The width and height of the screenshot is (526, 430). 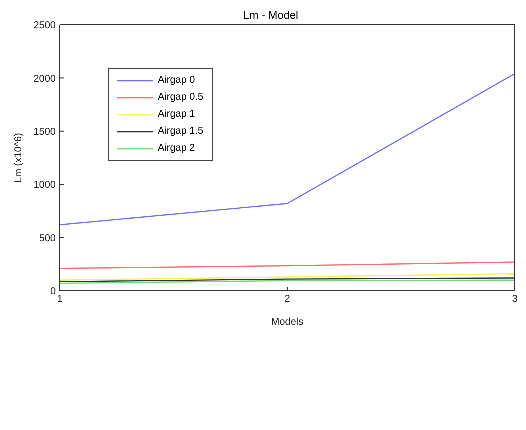 What do you see at coordinates (271, 16) in the screenshot?
I see `chart-title: Lm - Model` at bounding box center [271, 16].